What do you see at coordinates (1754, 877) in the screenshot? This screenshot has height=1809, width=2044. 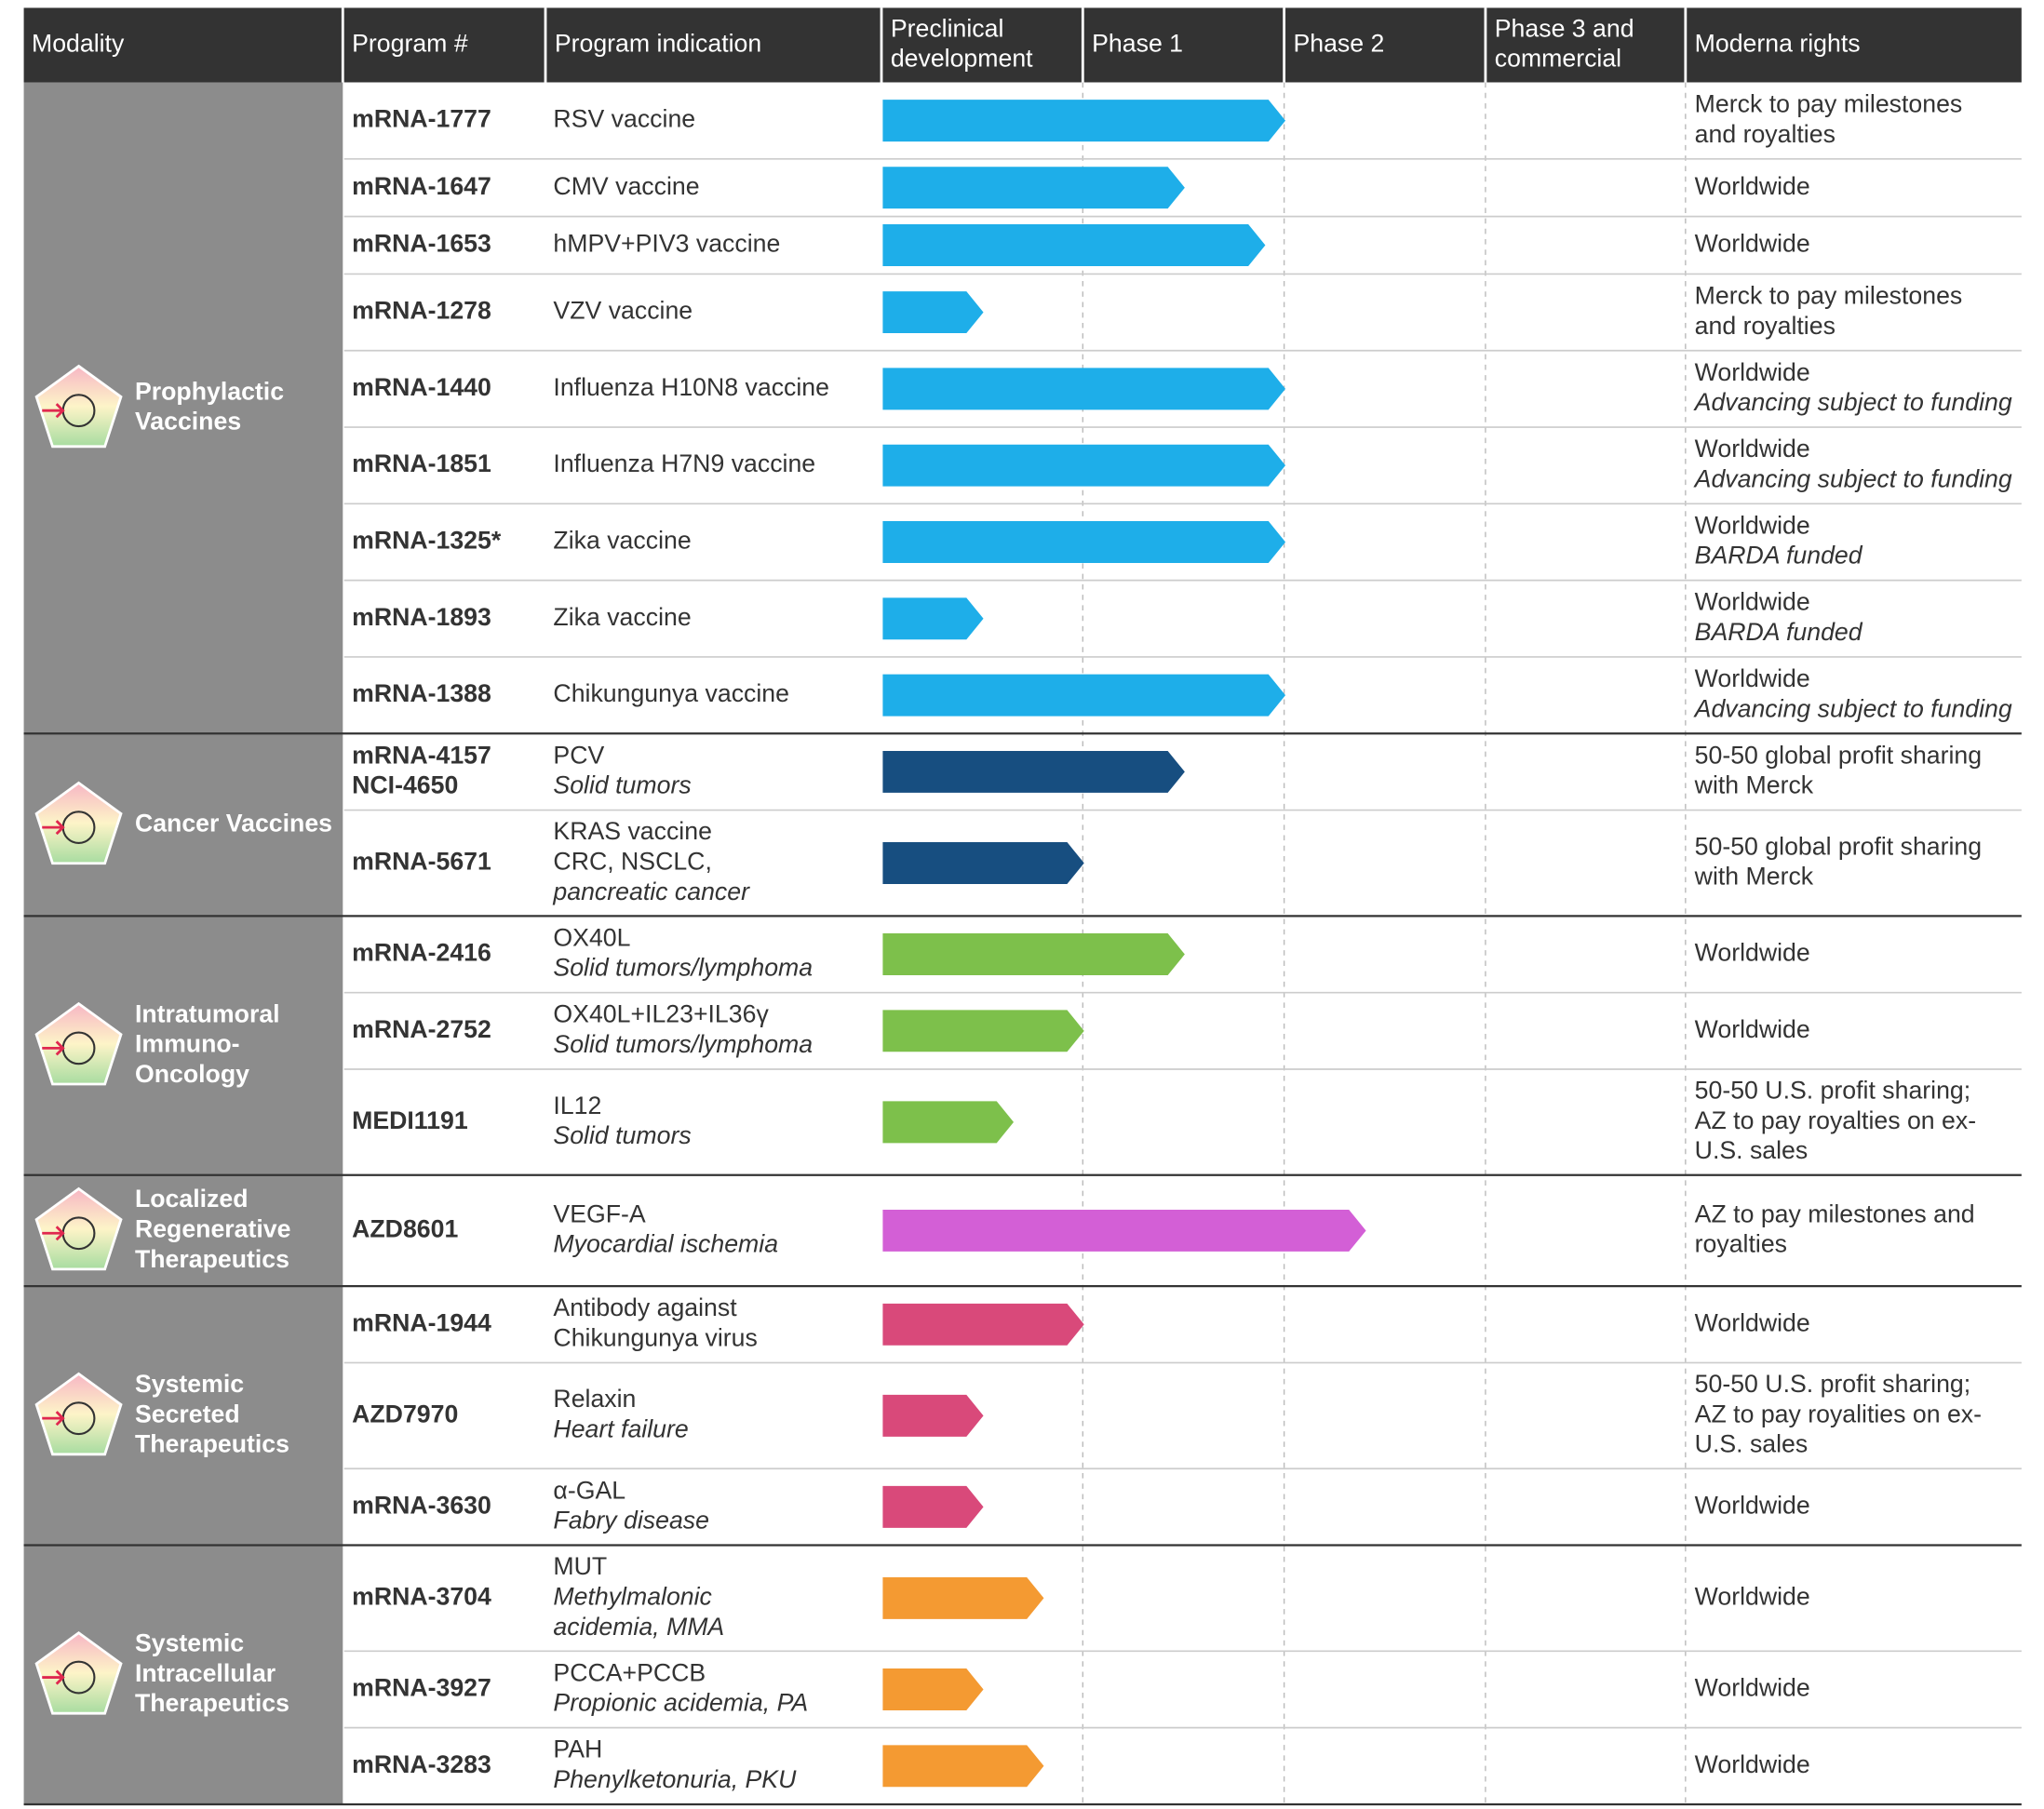 I see `rights: with Merck` at bounding box center [1754, 877].